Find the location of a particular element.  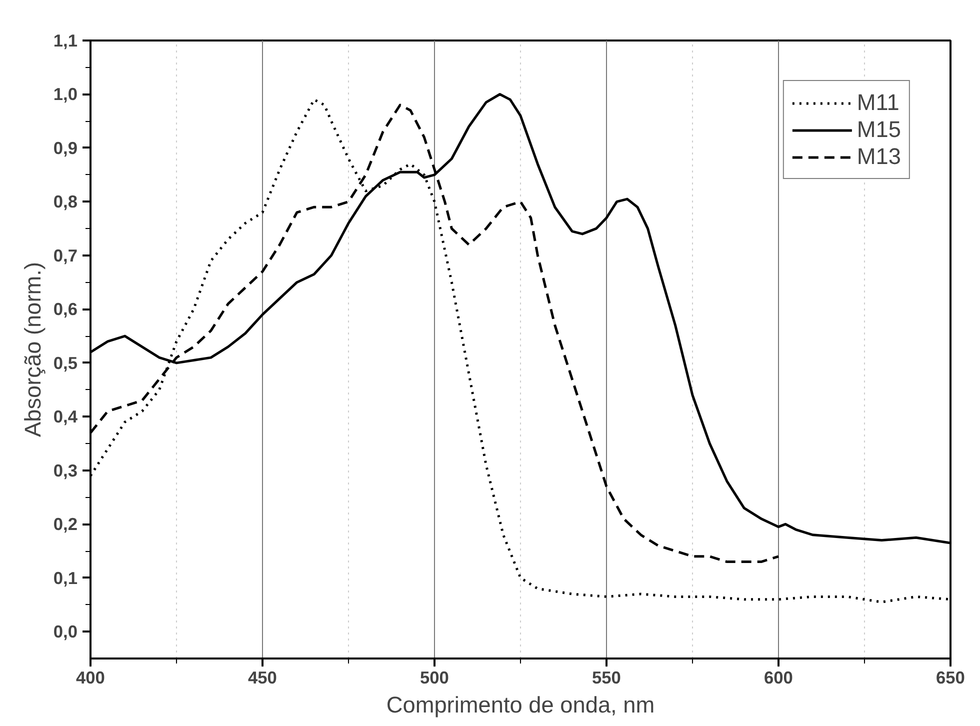

legend-label: M15 is located at coordinates (878, 129).